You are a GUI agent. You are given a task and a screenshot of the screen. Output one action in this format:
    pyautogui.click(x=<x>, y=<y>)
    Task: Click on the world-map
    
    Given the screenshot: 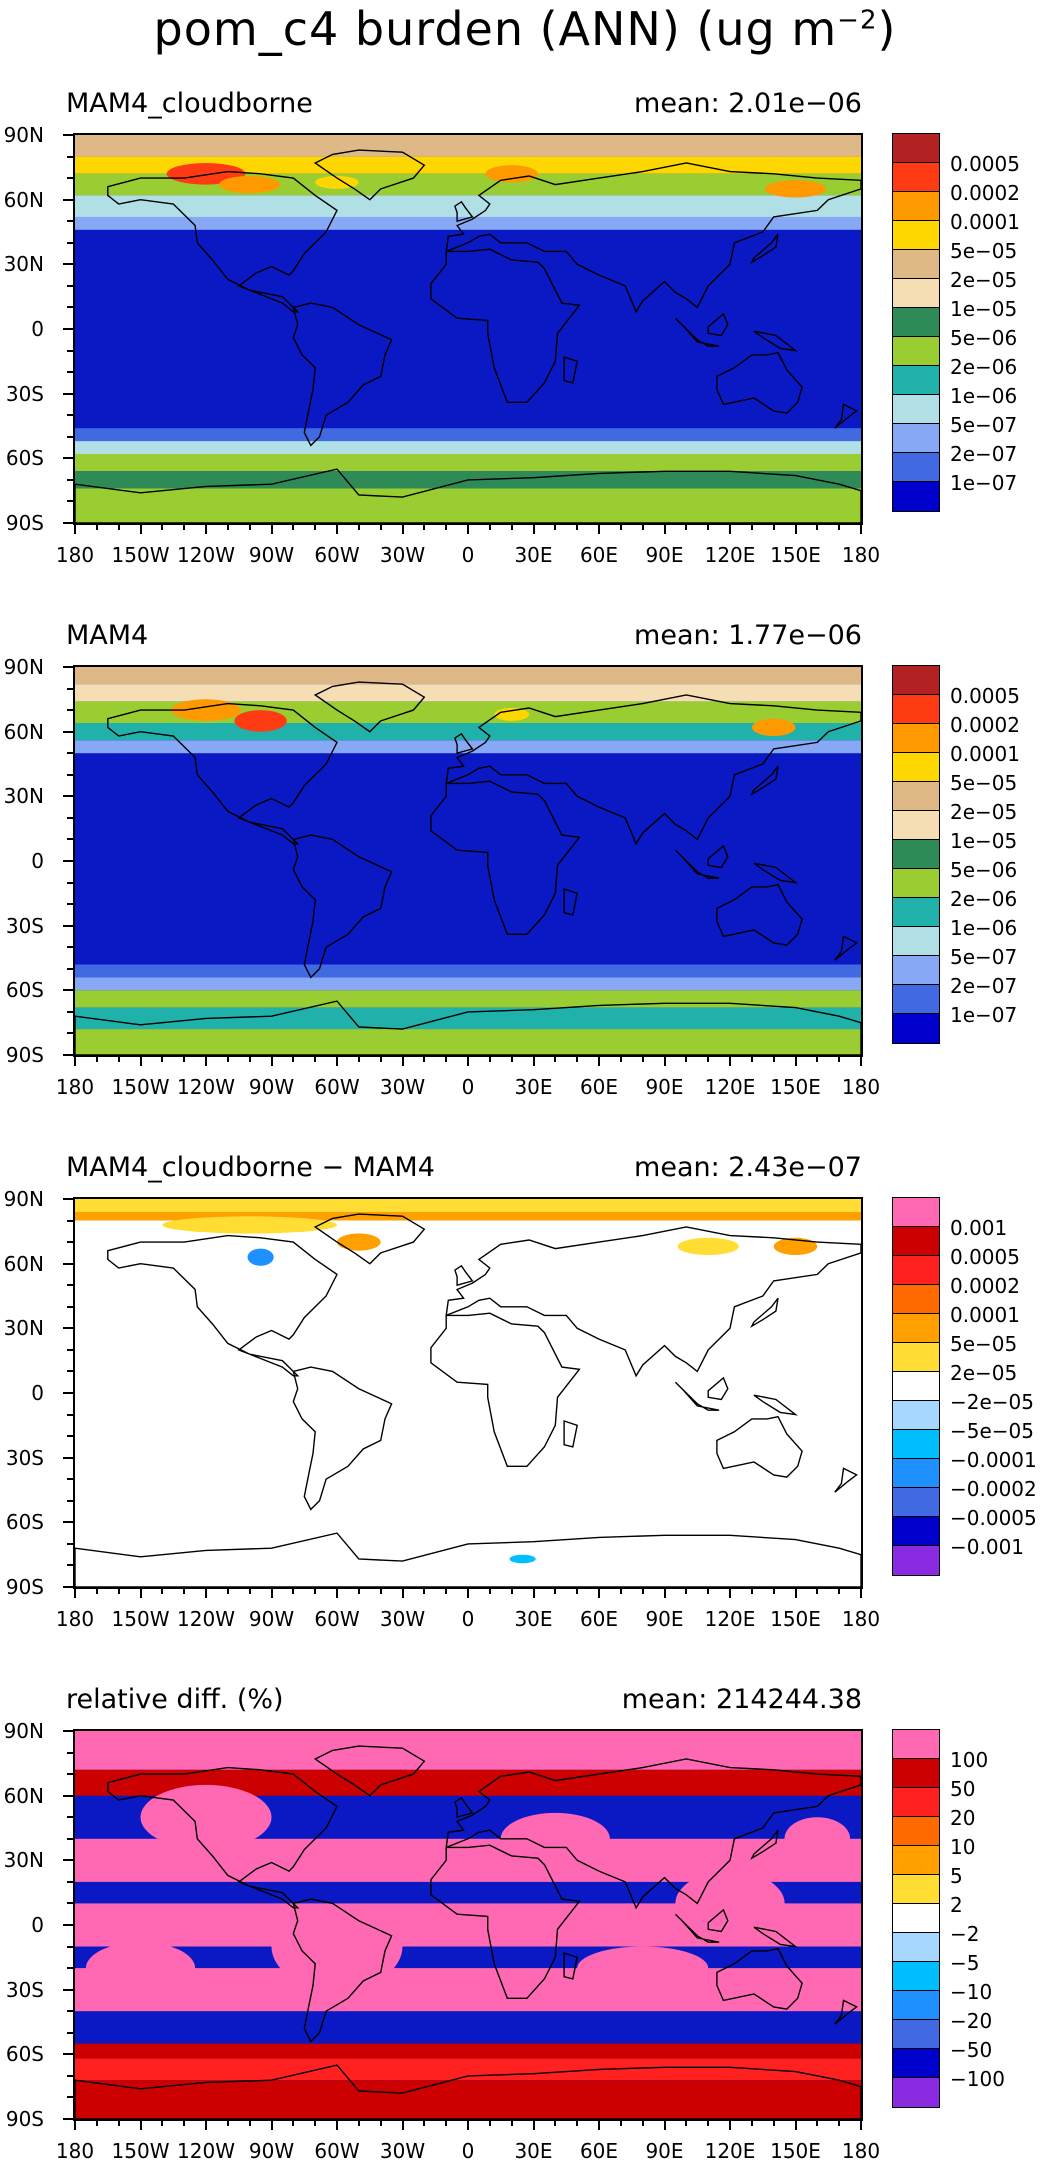 What is the action you would take?
    pyautogui.click(x=468, y=1393)
    